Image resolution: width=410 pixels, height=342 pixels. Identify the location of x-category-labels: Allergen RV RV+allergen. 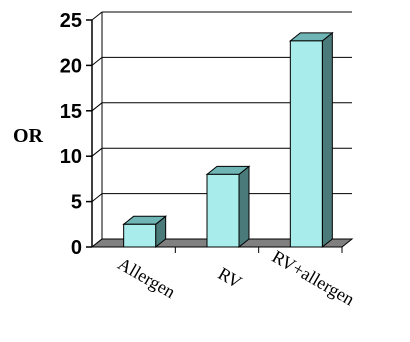
(236, 277).